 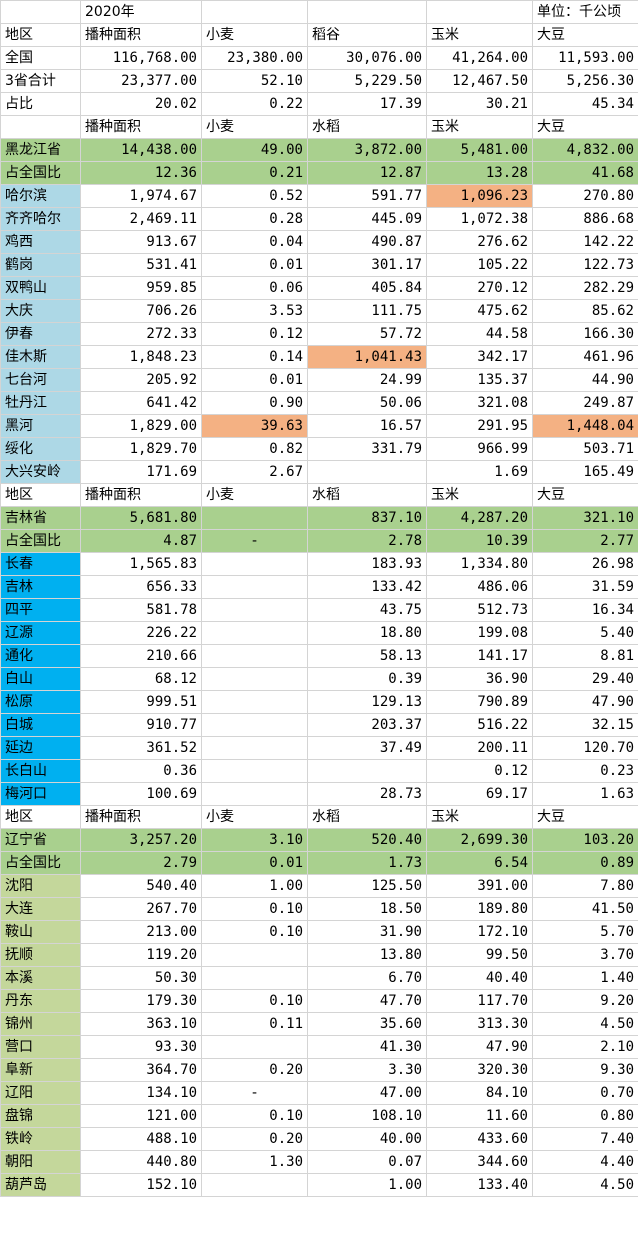 I want to click on value-cell: 100.69, so click(x=141, y=794).